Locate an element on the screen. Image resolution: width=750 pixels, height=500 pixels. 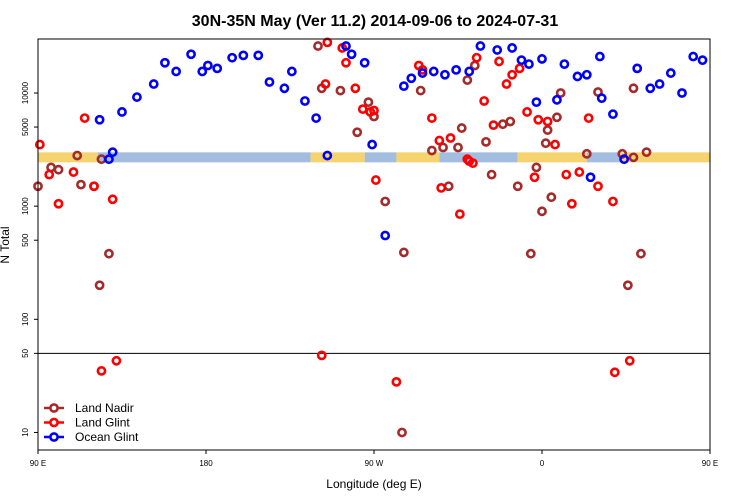
y-tick-label: 1000 is located at coordinates (25, 206).